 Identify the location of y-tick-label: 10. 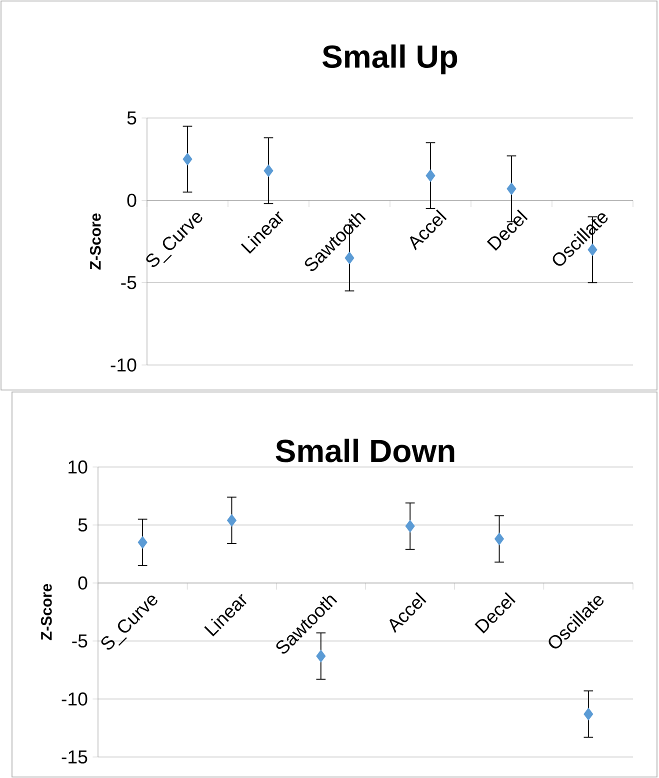
(78, 467).